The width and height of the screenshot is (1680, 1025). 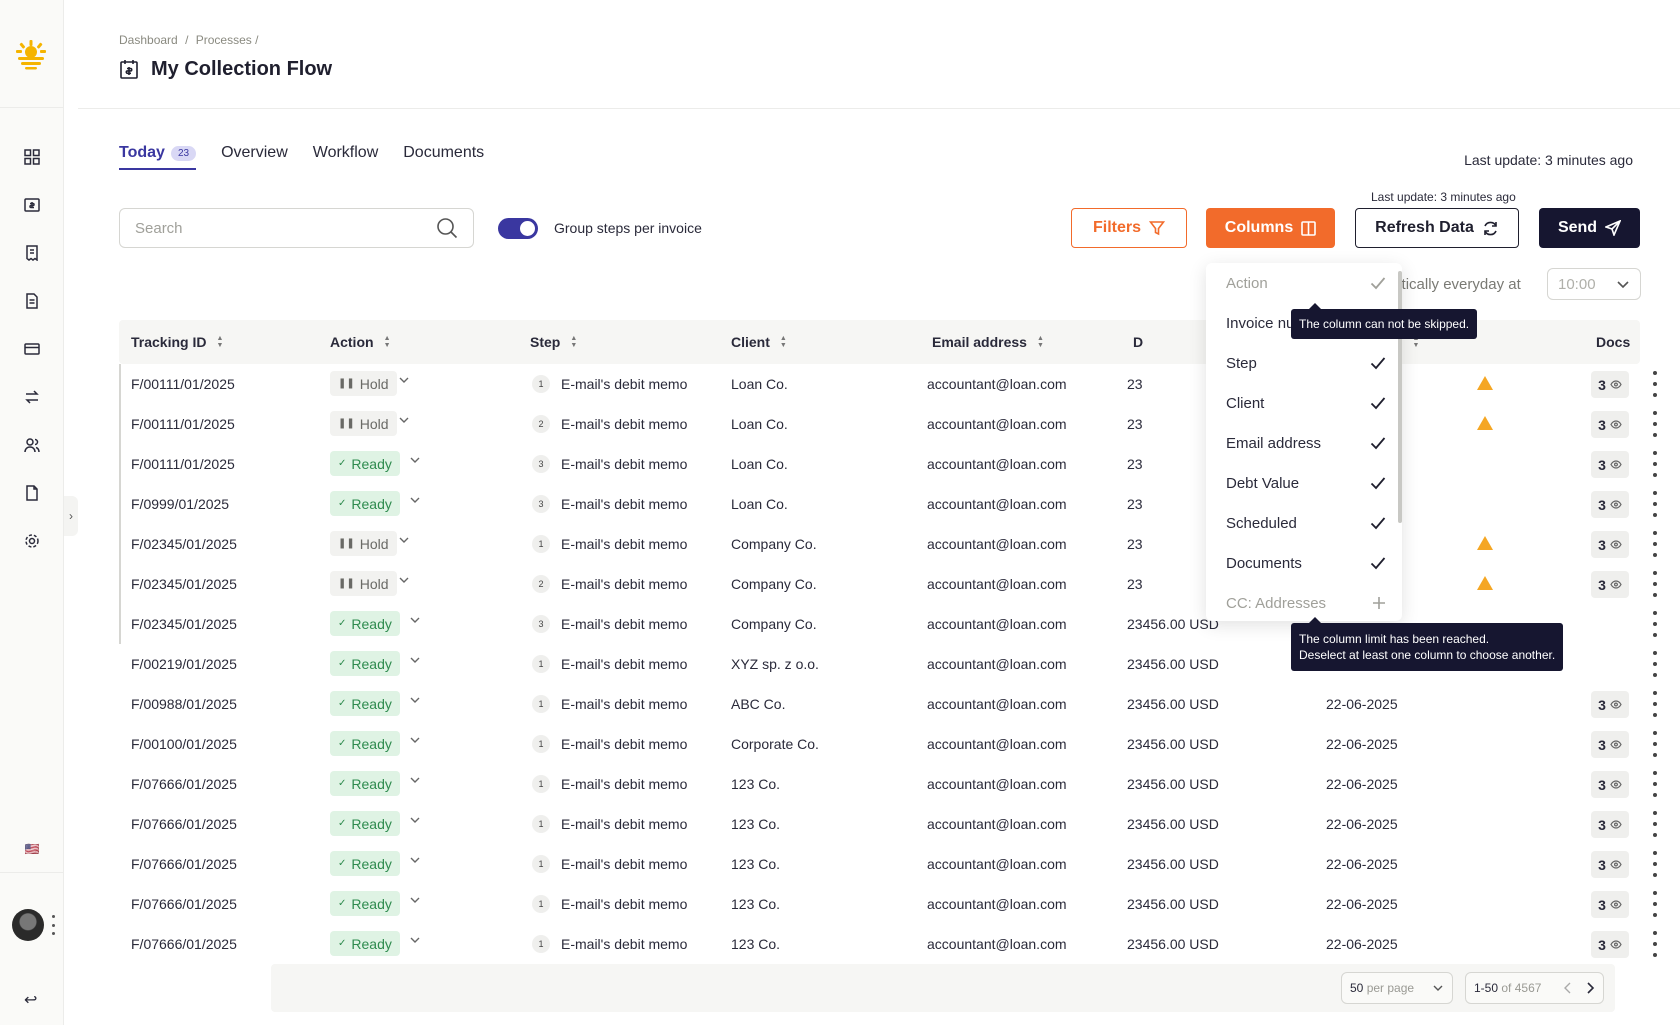 I want to click on column-option: Debt Value, so click(x=1306, y=483).